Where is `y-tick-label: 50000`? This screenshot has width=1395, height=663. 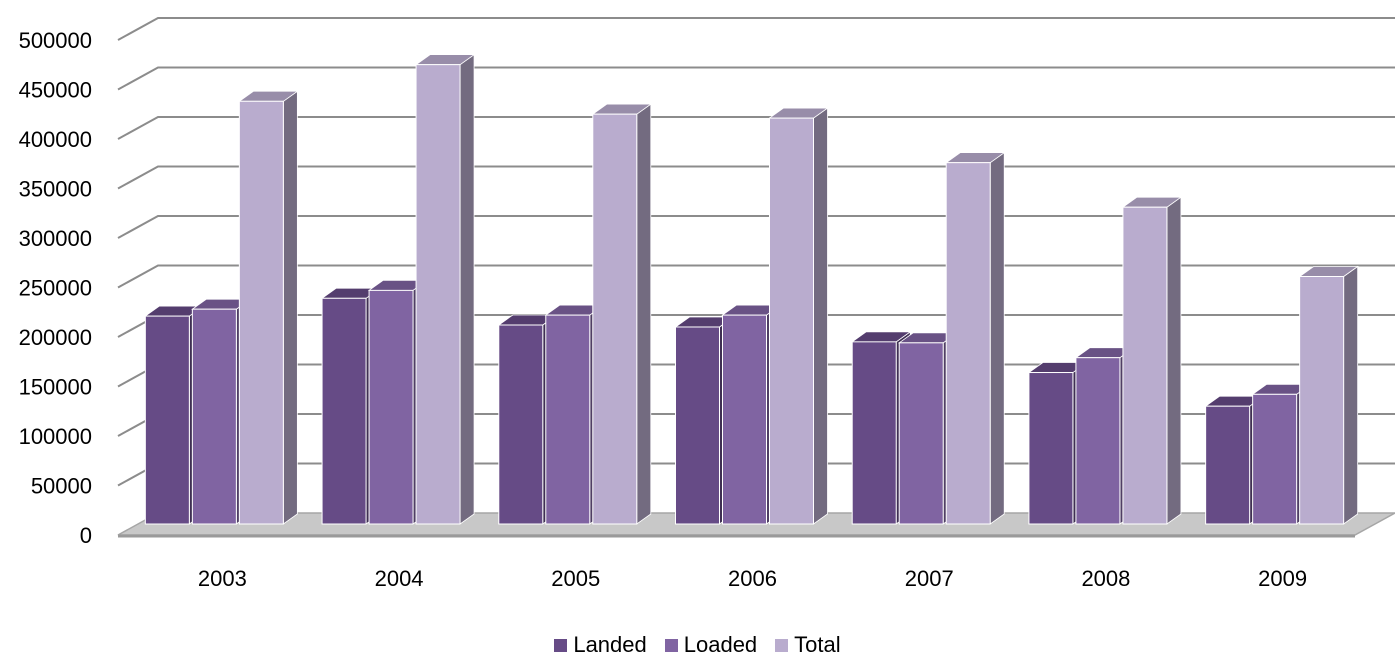
y-tick-label: 50000 is located at coordinates (61, 486).